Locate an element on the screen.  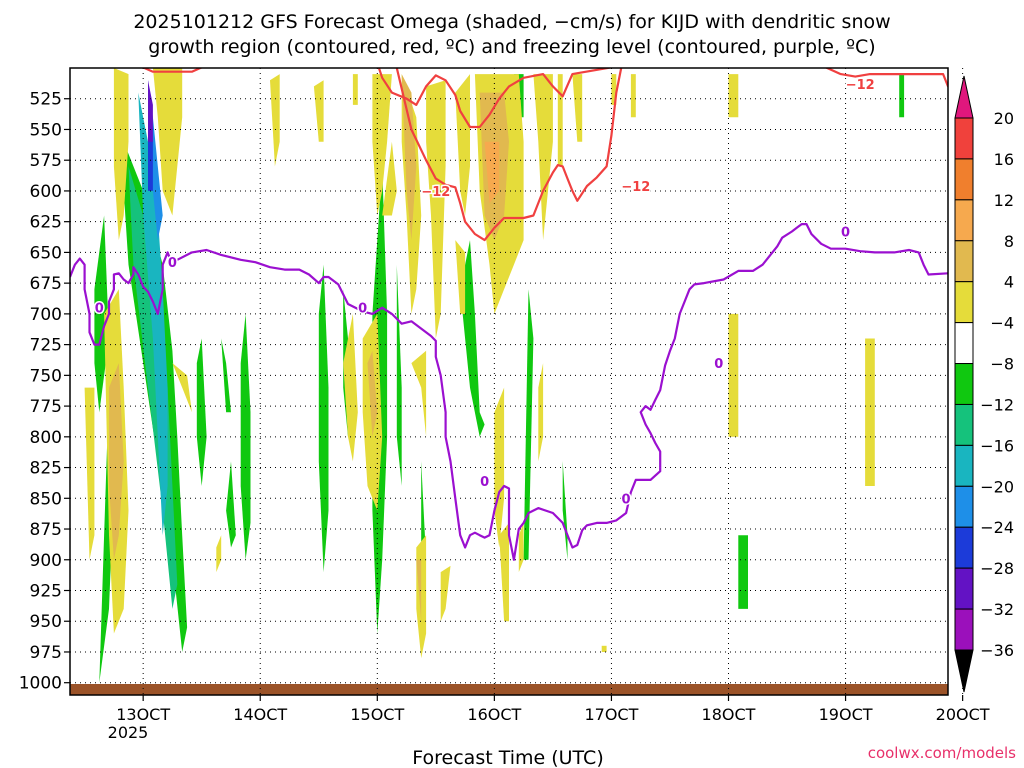
y-tick-label: 925 is located at coordinates (46, 592).